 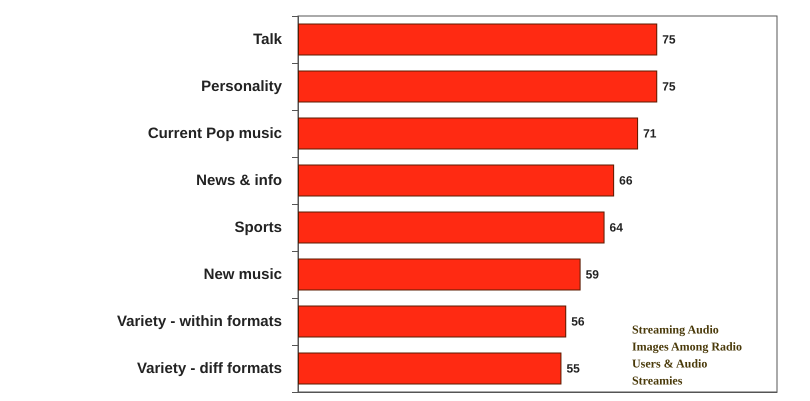 What do you see at coordinates (242, 86) in the screenshot?
I see `y-tick-label: Personality` at bounding box center [242, 86].